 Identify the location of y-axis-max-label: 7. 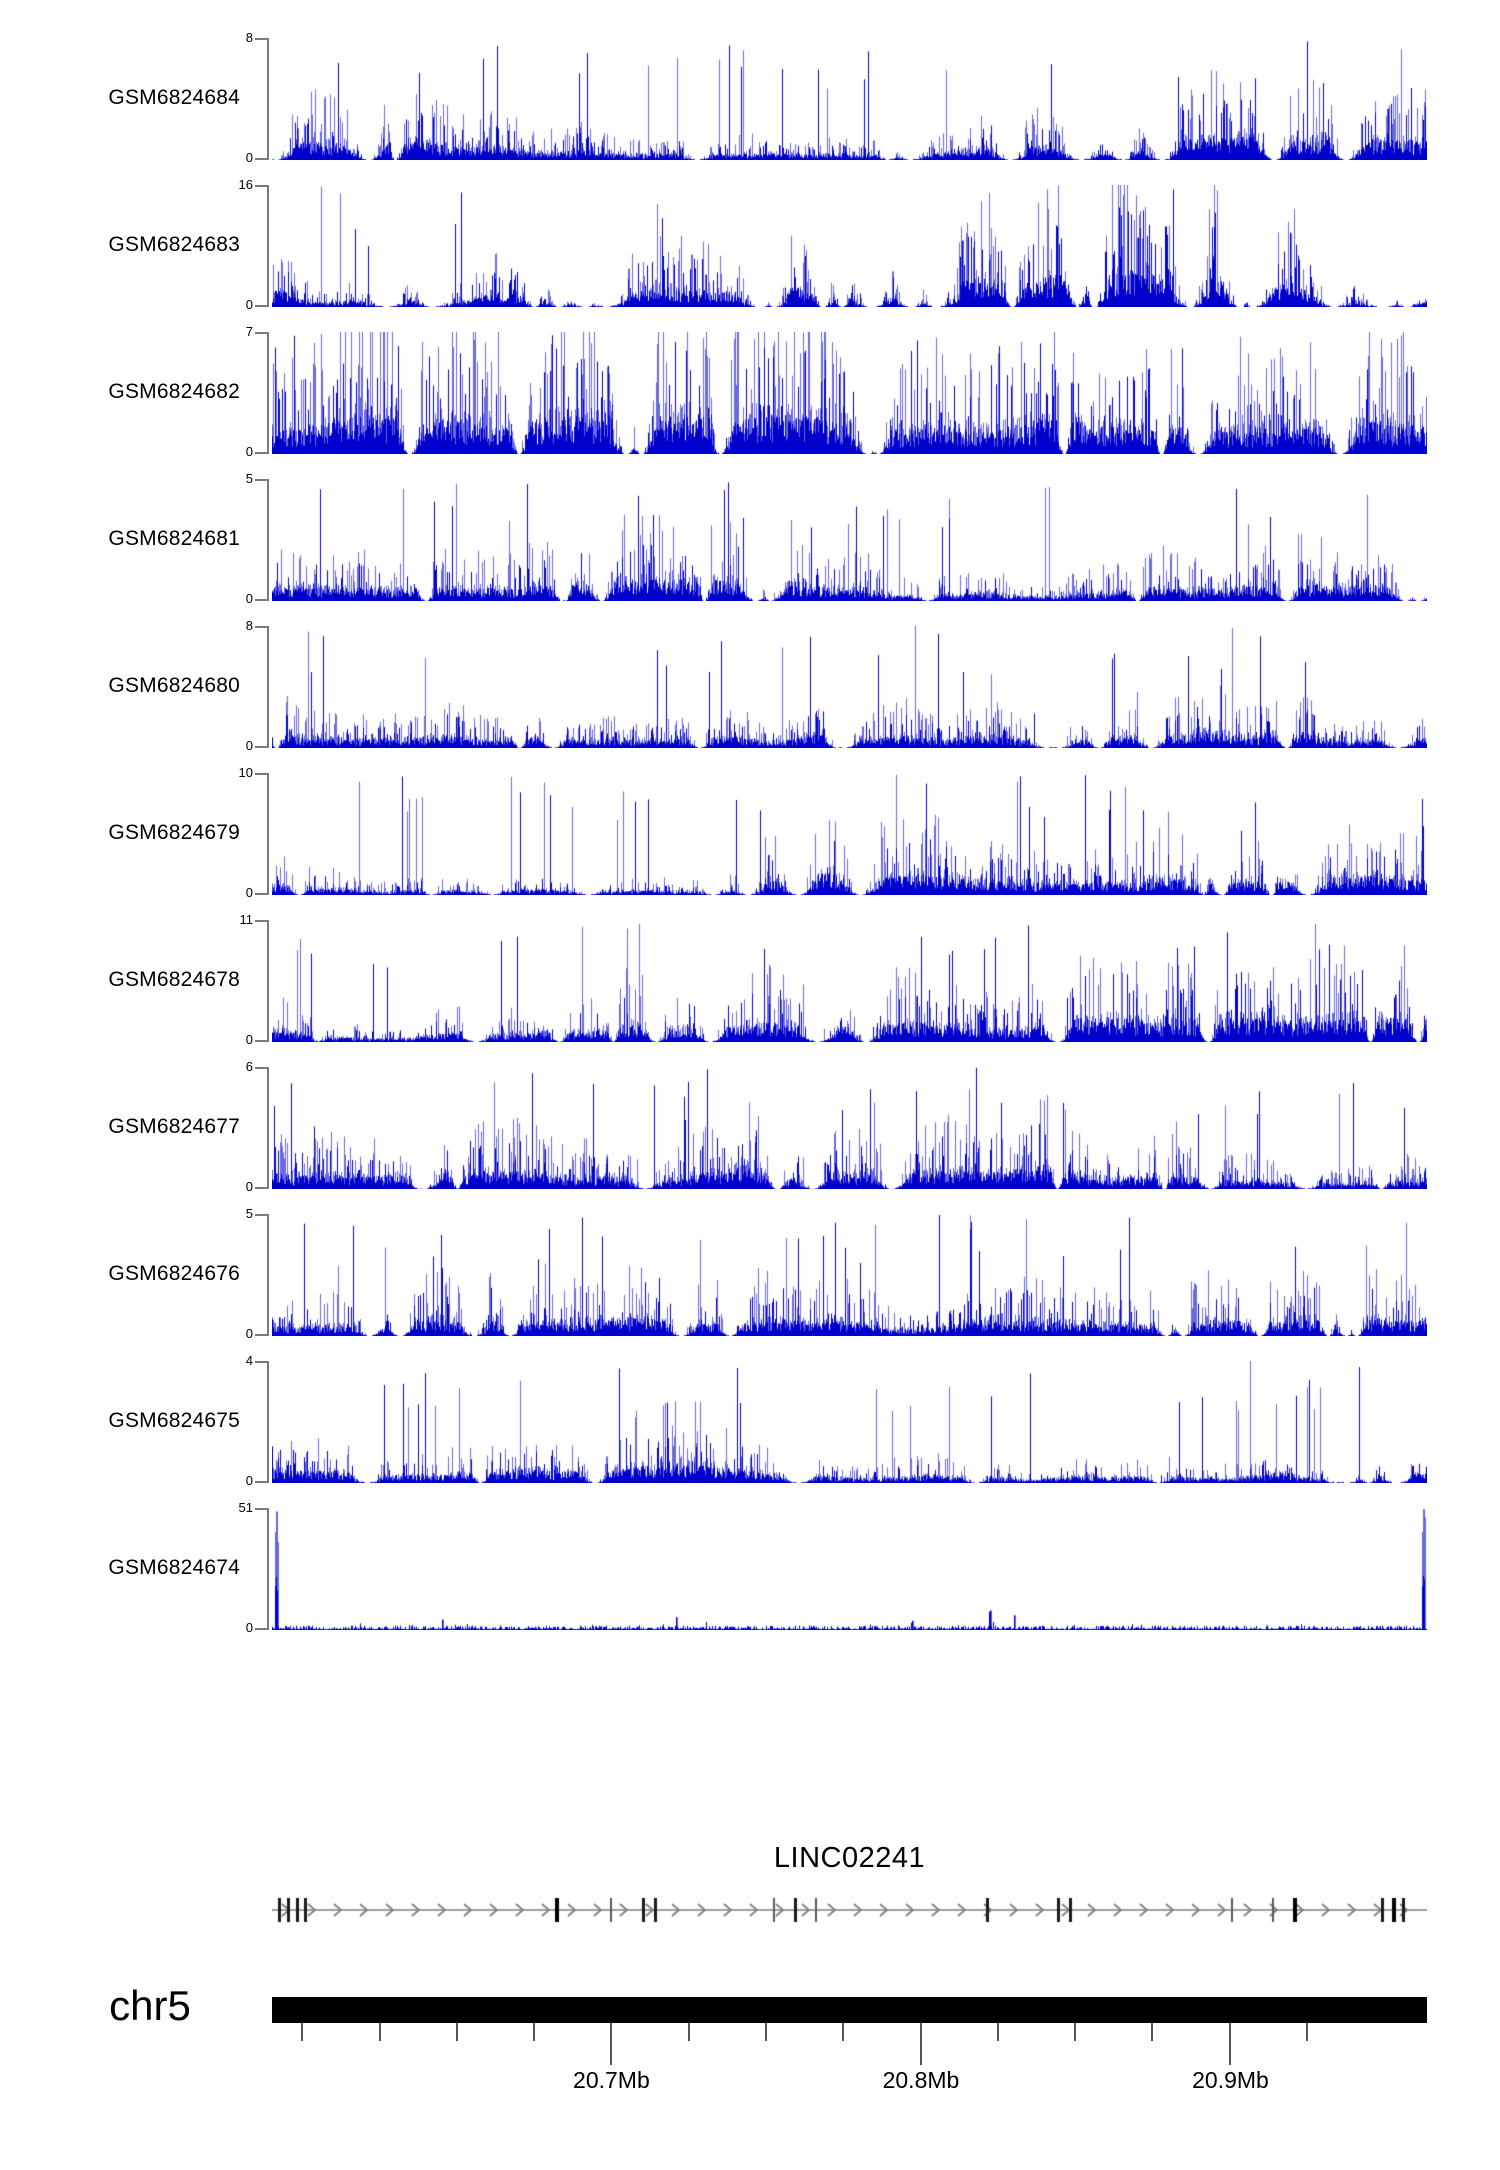
(249, 331).